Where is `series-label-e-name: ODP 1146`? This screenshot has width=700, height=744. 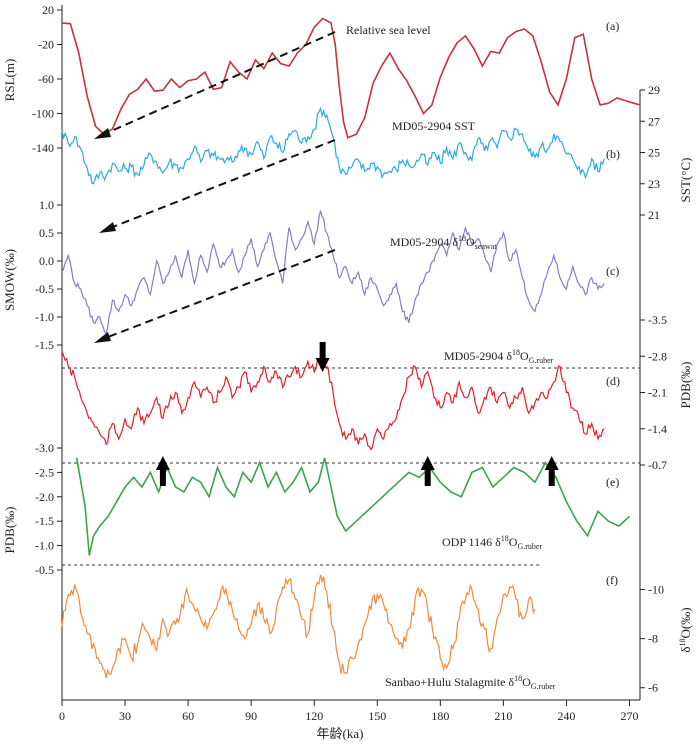 series-label-e-name: ODP 1146 is located at coordinates (467, 542).